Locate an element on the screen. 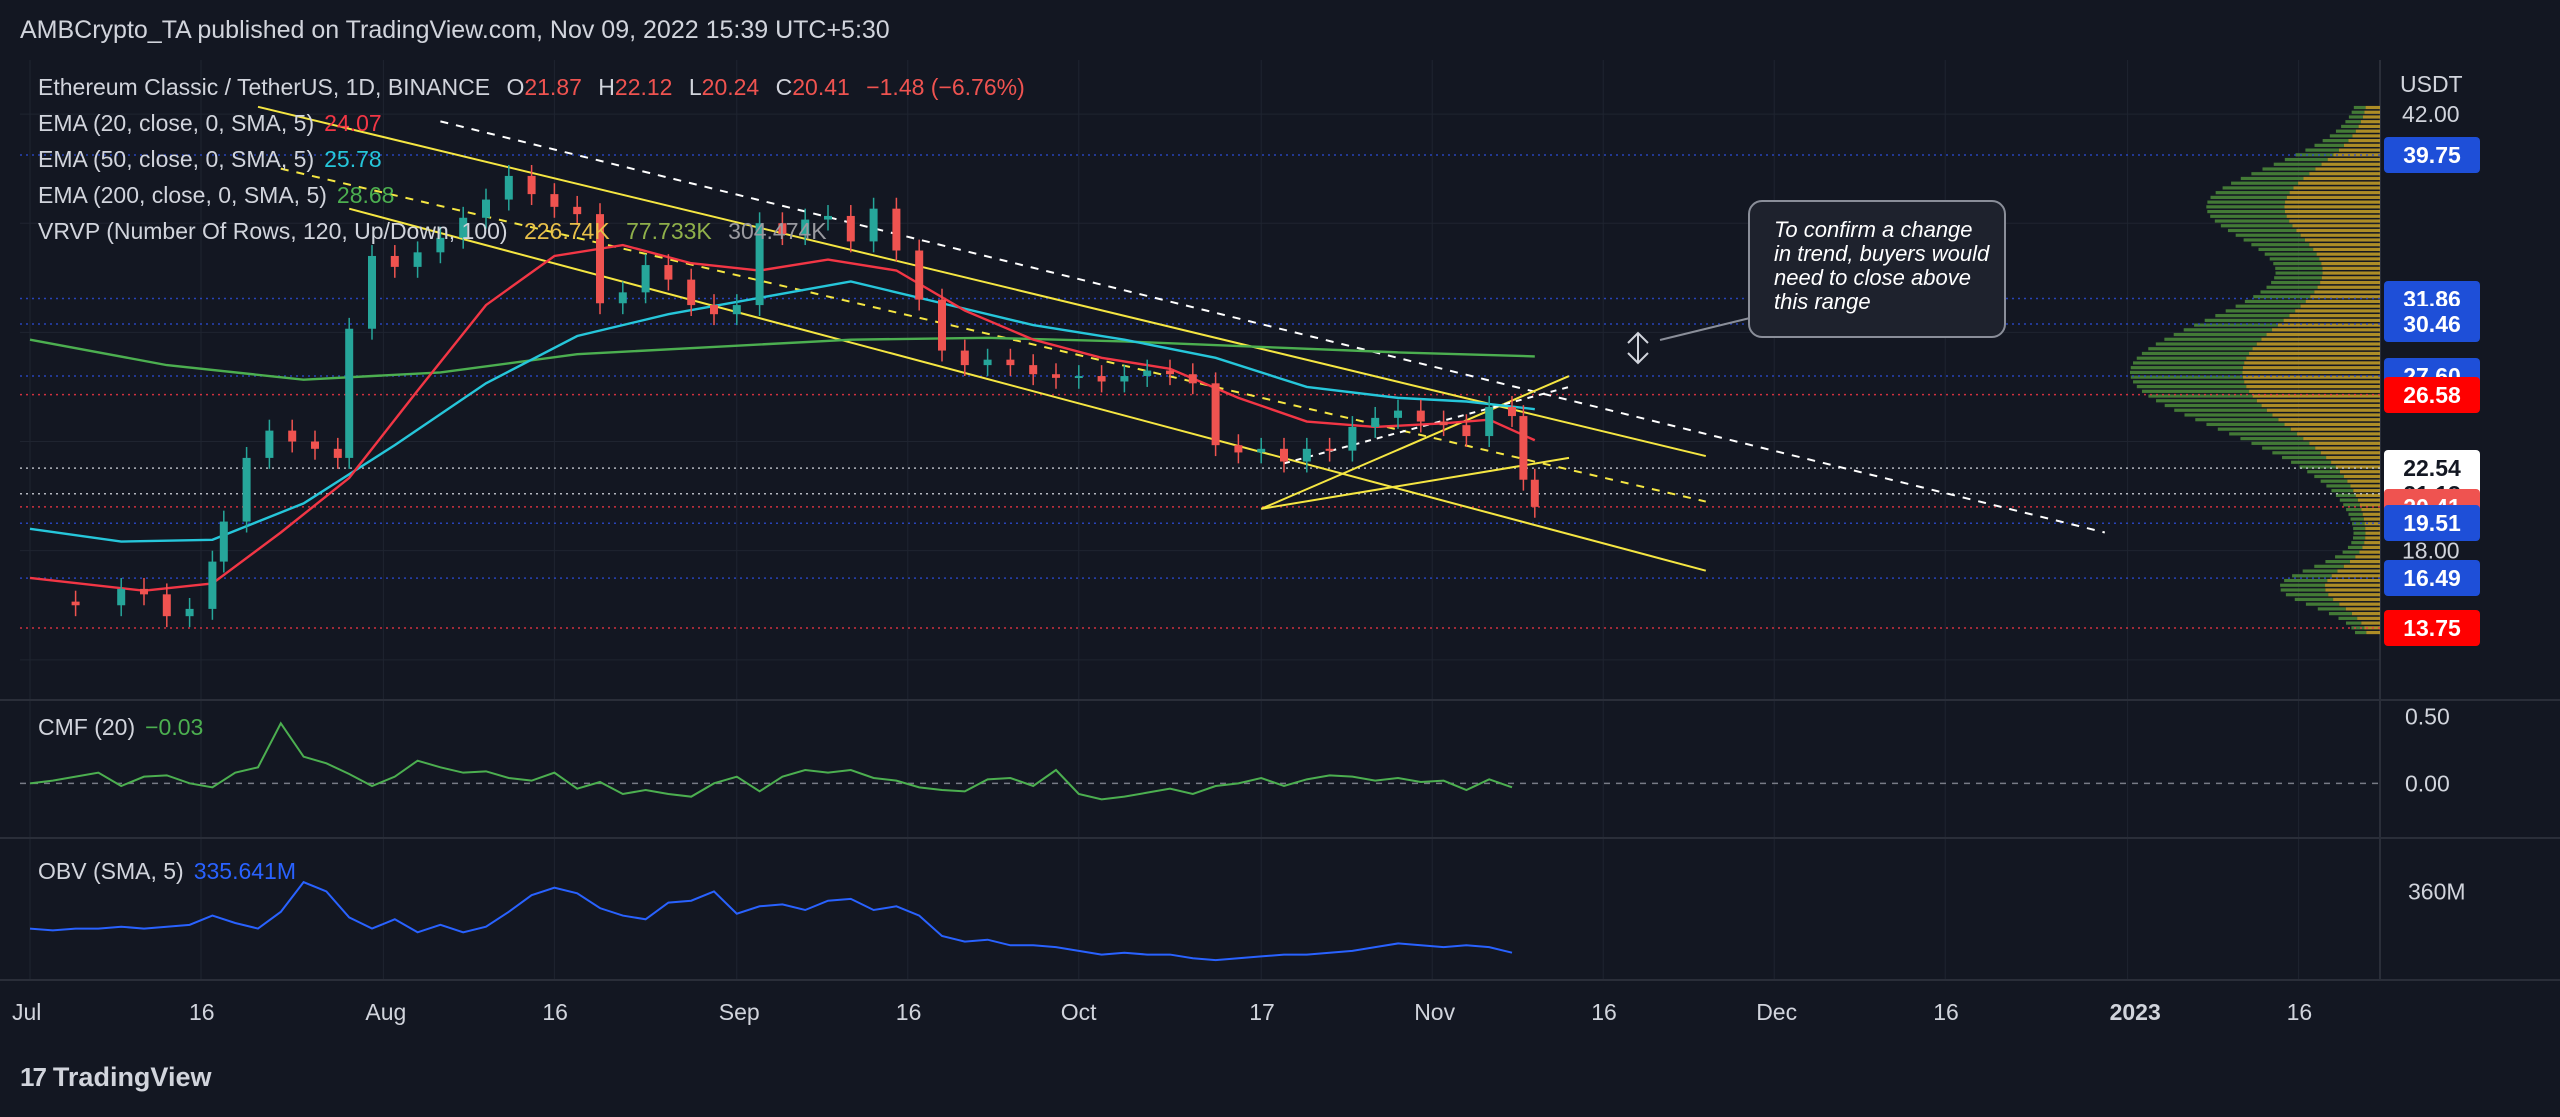 The height and width of the screenshot is (1117, 2560). cmf-tick-050: 0.50 is located at coordinates (2427, 717).